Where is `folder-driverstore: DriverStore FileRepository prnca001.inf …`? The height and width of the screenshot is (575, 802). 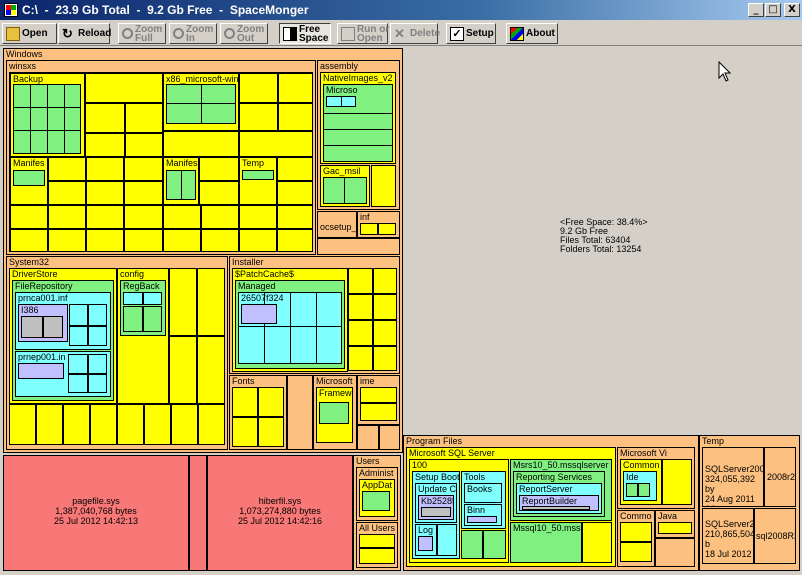 folder-driverstore: DriverStore FileRepository prnca001.inf … is located at coordinates (63, 336).